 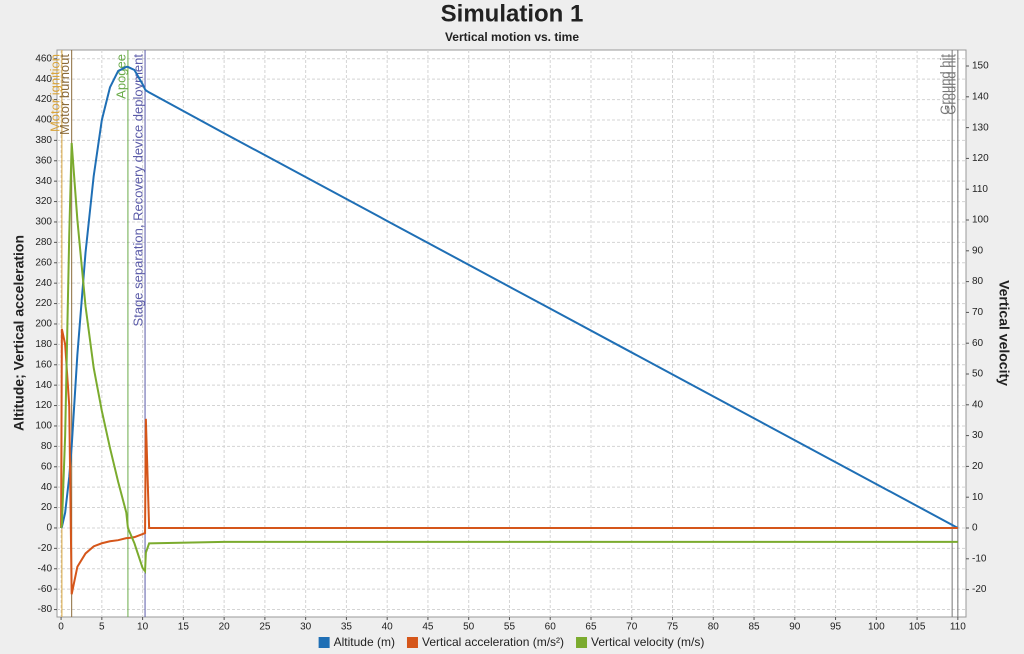 I want to click on y-tick-label: 460, so click(x=43, y=58).